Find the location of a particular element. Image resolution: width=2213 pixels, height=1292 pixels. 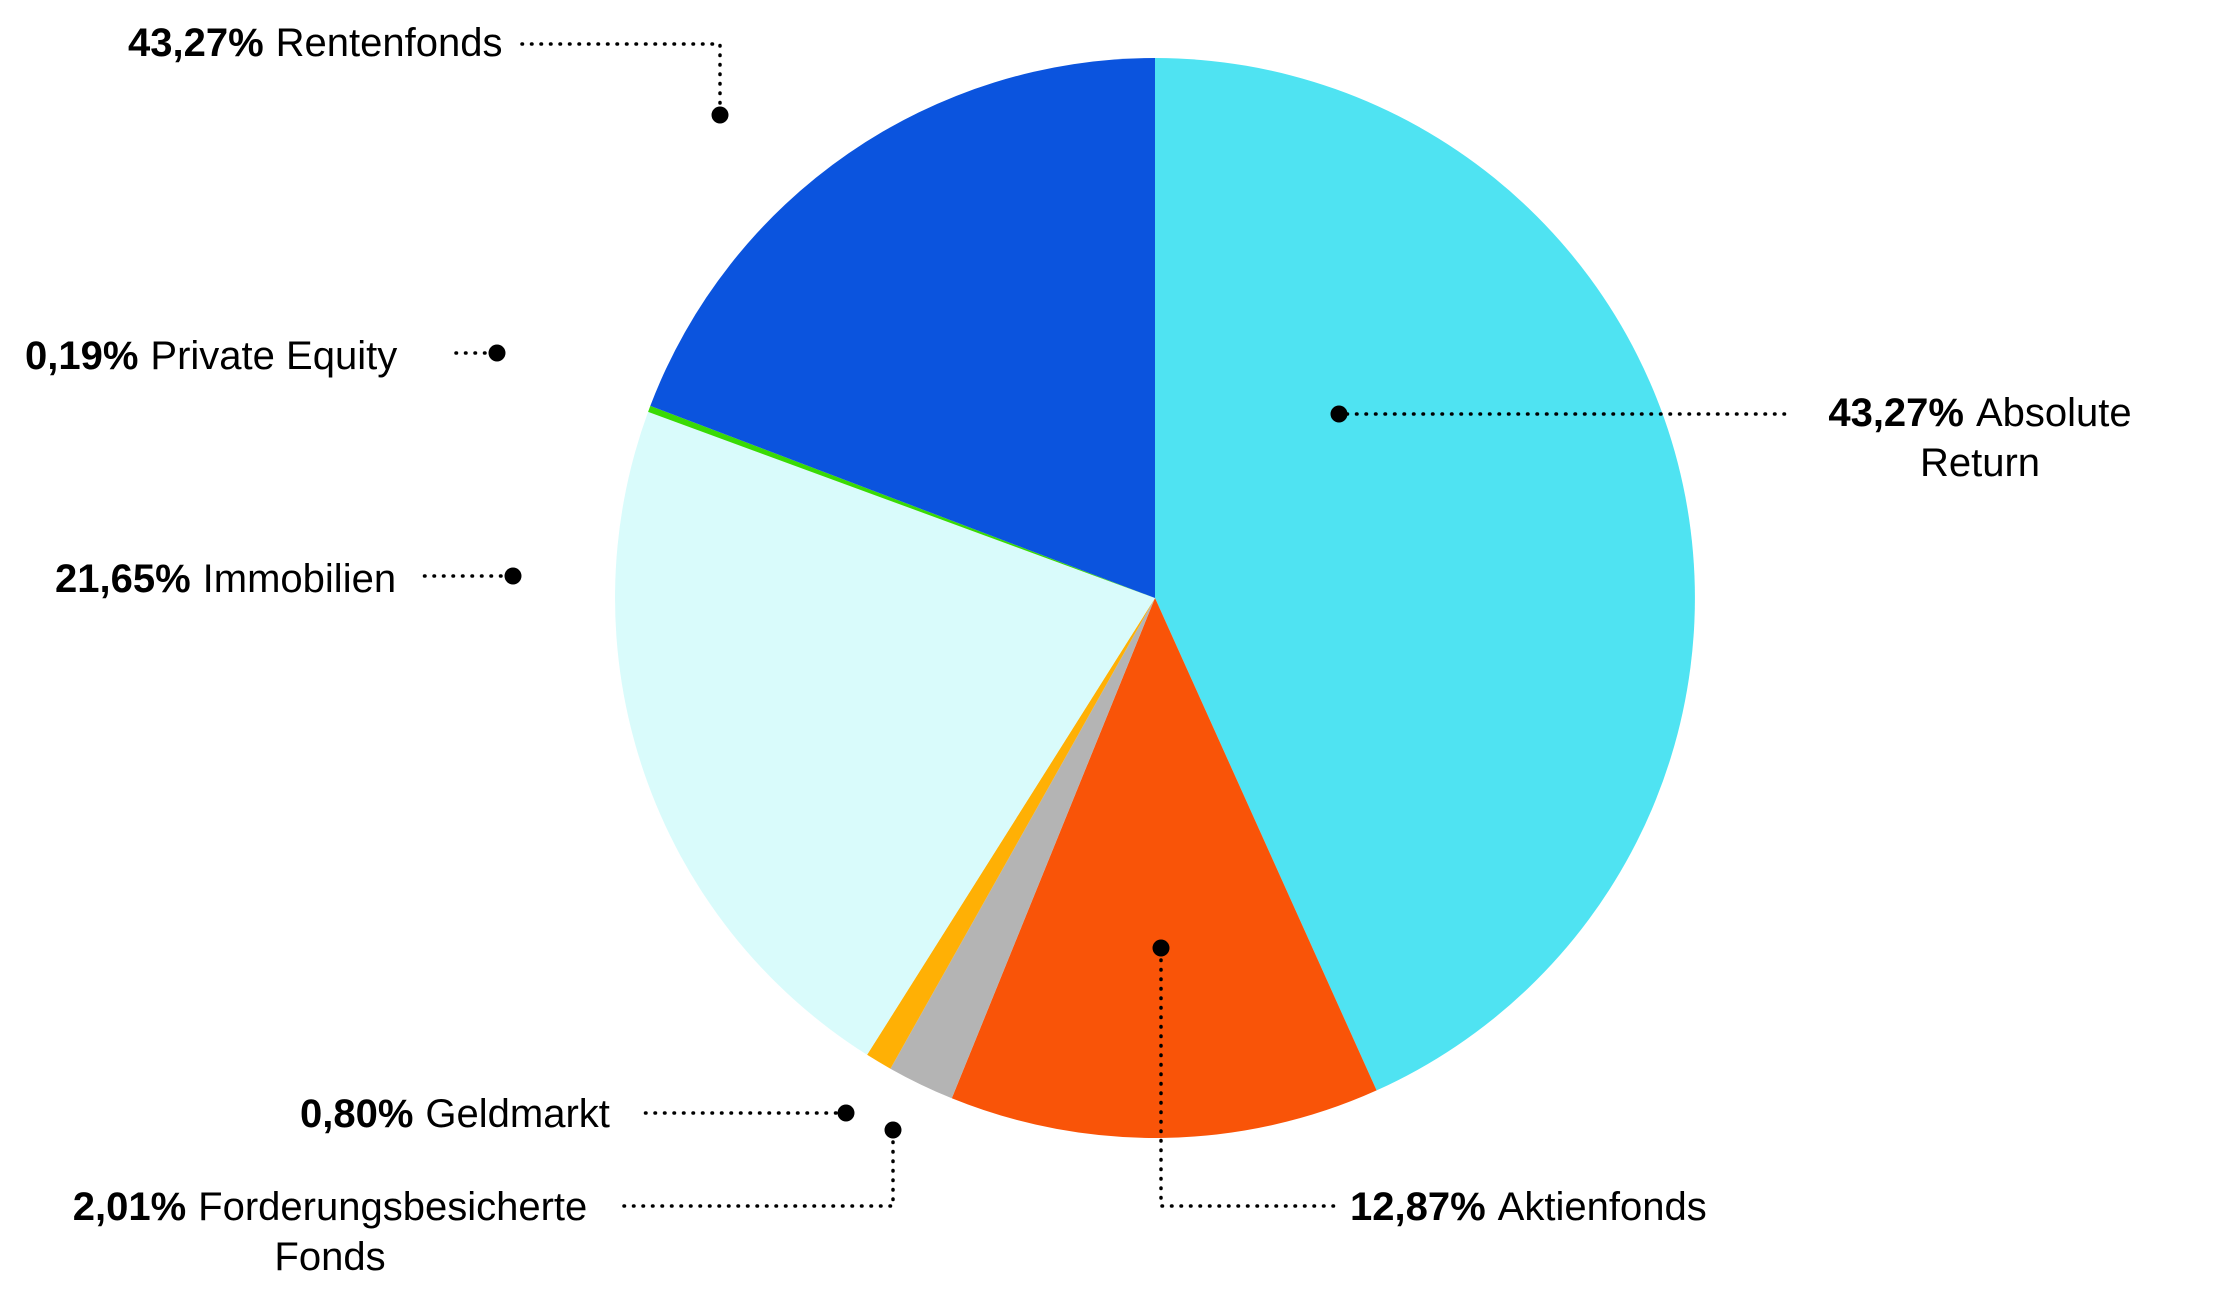

callout-dot-forderungsbesicherte-fonds is located at coordinates (893, 1130).